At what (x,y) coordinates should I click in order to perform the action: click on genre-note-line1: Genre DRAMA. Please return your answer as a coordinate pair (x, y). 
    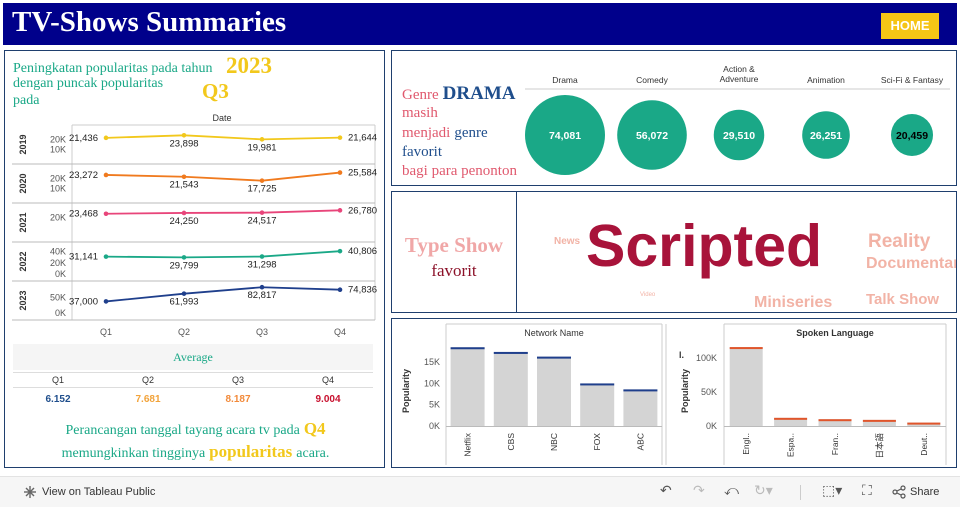
    Looking at the image, I should click on (458, 94).